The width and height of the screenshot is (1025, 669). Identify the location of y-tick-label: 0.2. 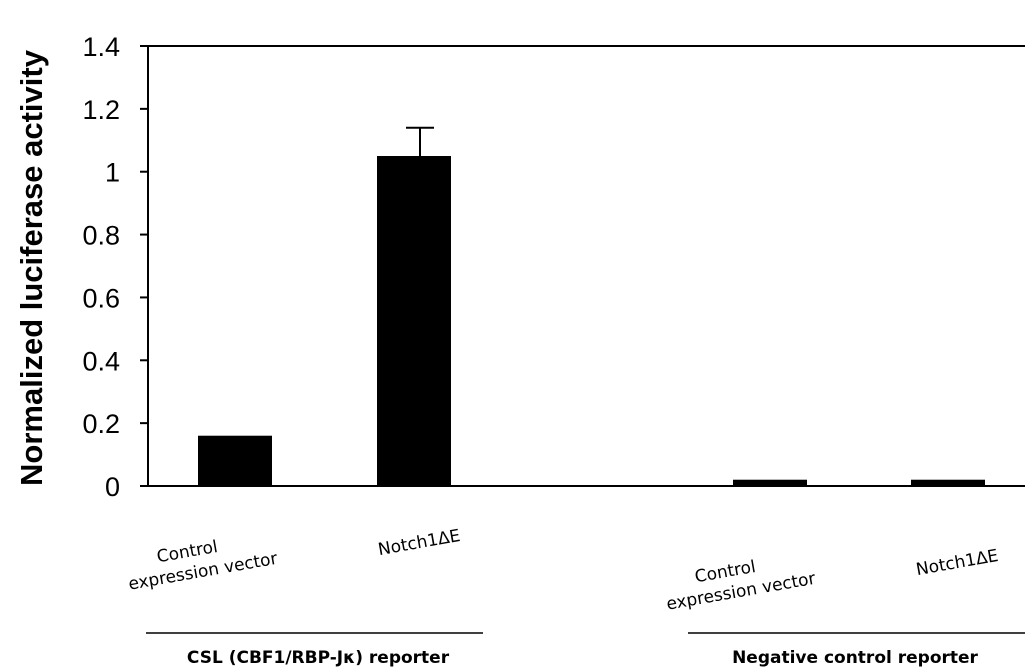
(101, 424).